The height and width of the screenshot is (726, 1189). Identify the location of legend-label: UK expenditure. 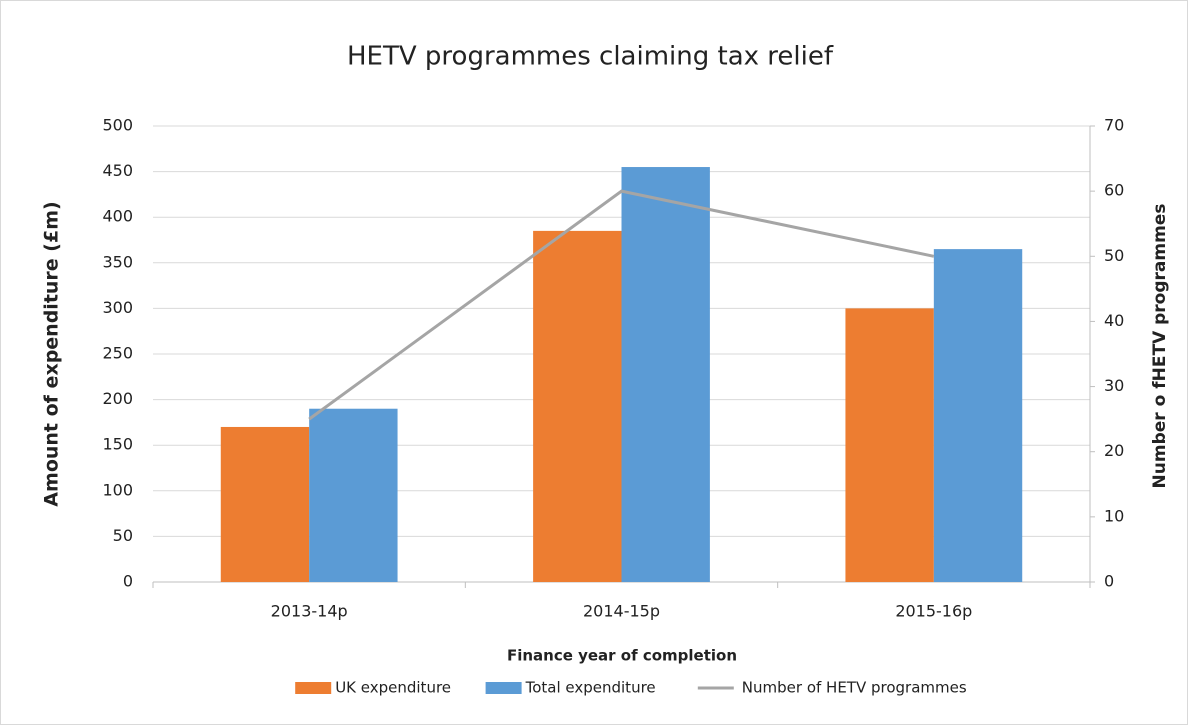
(393, 688).